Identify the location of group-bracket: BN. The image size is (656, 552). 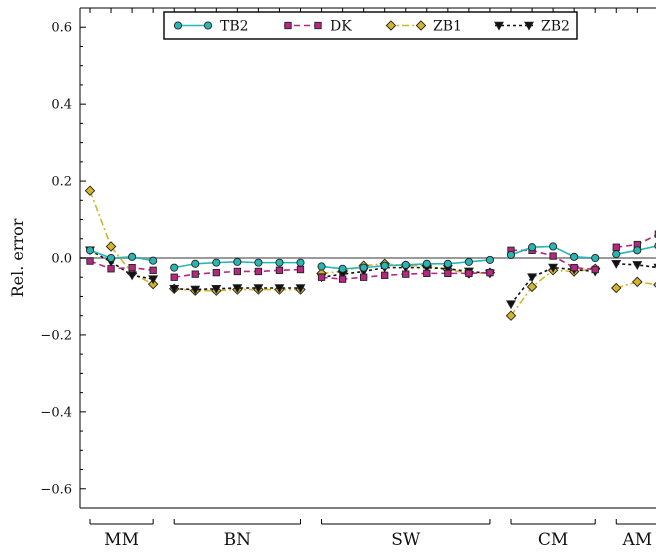
(237, 534).